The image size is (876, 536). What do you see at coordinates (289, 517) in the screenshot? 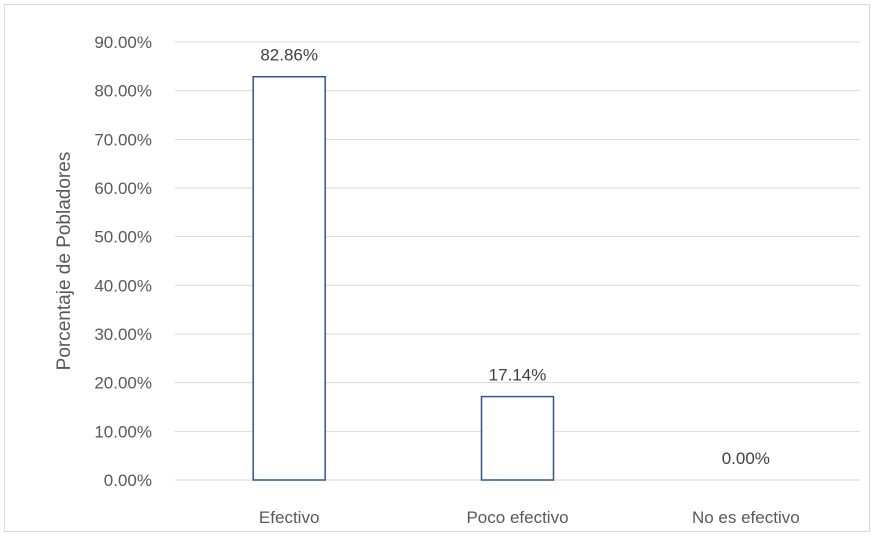
I see `category-label: Efectivo` at bounding box center [289, 517].